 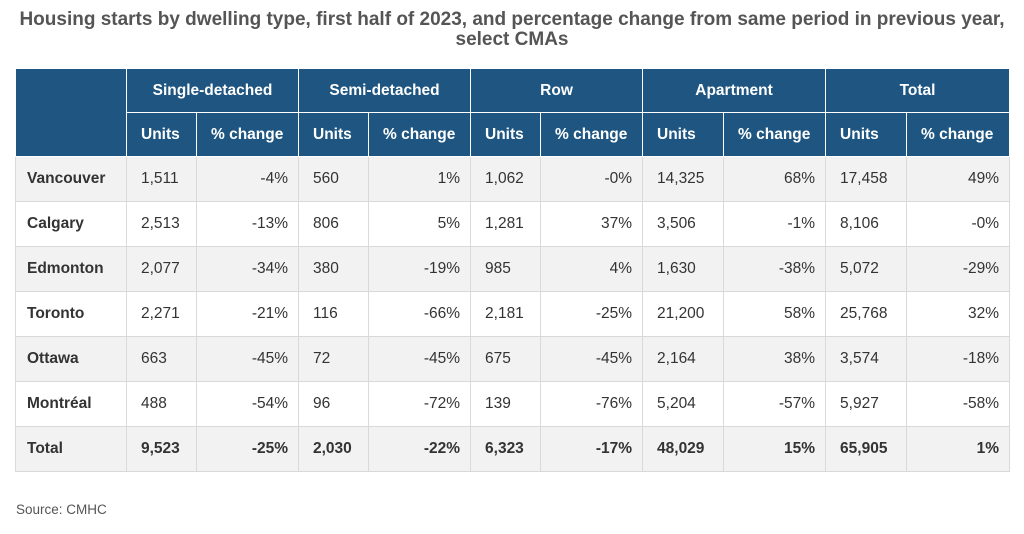 What do you see at coordinates (506, 404) in the screenshot?
I see `units-cell: 139` at bounding box center [506, 404].